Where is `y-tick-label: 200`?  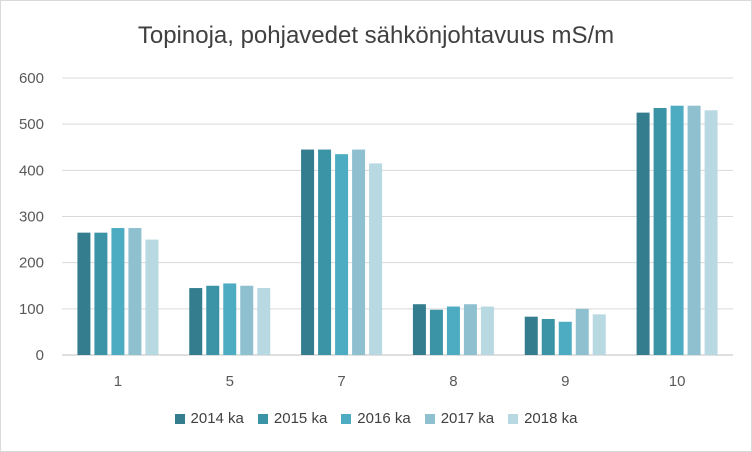 y-tick-label: 200 is located at coordinates (31, 263).